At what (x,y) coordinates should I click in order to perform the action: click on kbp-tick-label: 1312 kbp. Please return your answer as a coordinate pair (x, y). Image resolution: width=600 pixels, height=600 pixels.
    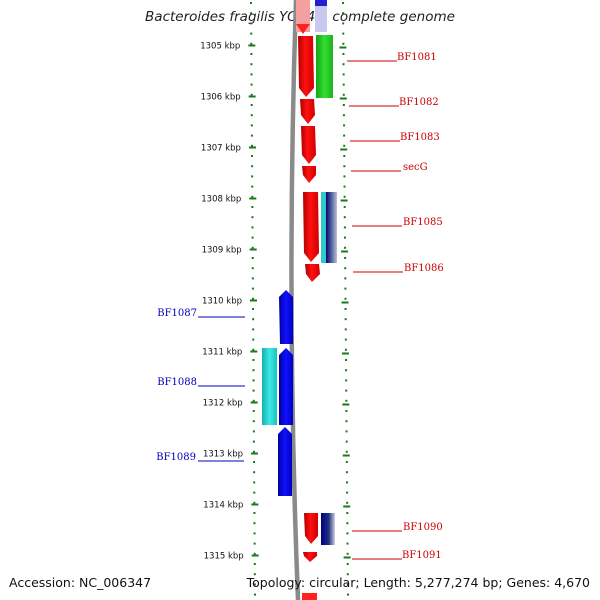
    Looking at the image, I should click on (223, 404).